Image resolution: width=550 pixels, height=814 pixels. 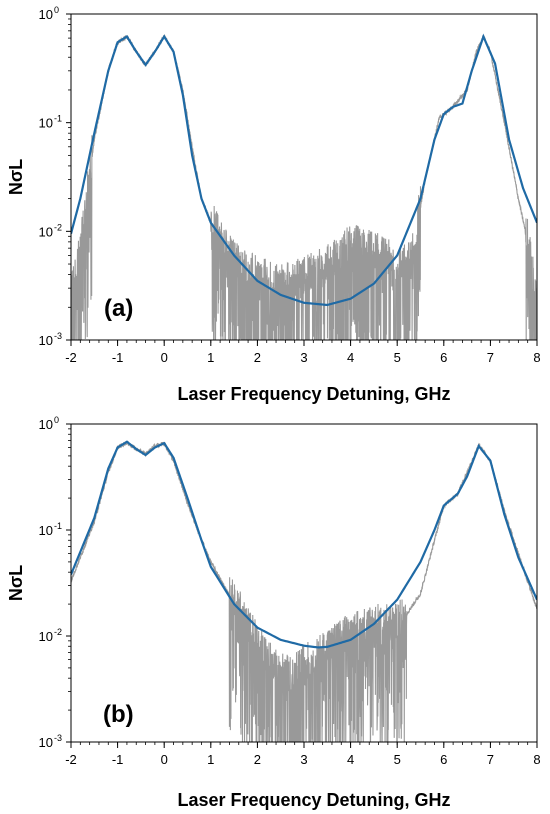 What do you see at coordinates (118, 308) in the screenshot?
I see `panel-label: (a)` at bounding box center [118, 308].